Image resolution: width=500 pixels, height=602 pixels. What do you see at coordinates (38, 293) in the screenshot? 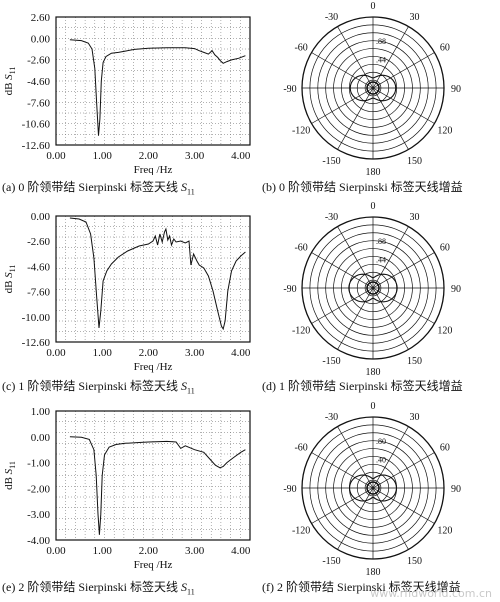
I see `y-tick-label: -7.60` at bounding box center [38, 293].